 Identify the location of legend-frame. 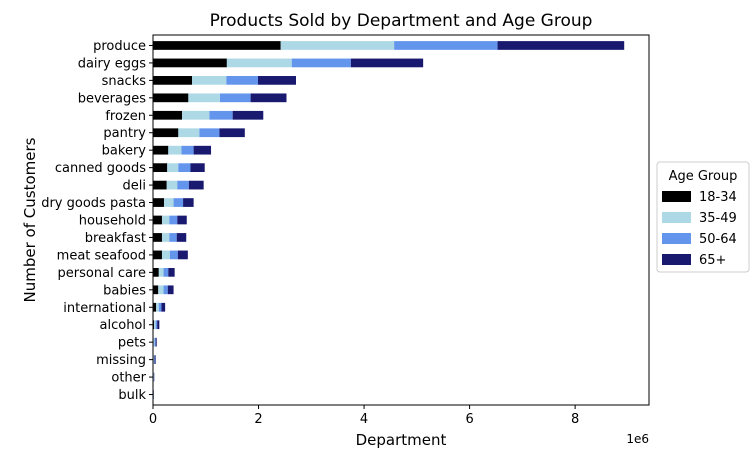
(703, 217).